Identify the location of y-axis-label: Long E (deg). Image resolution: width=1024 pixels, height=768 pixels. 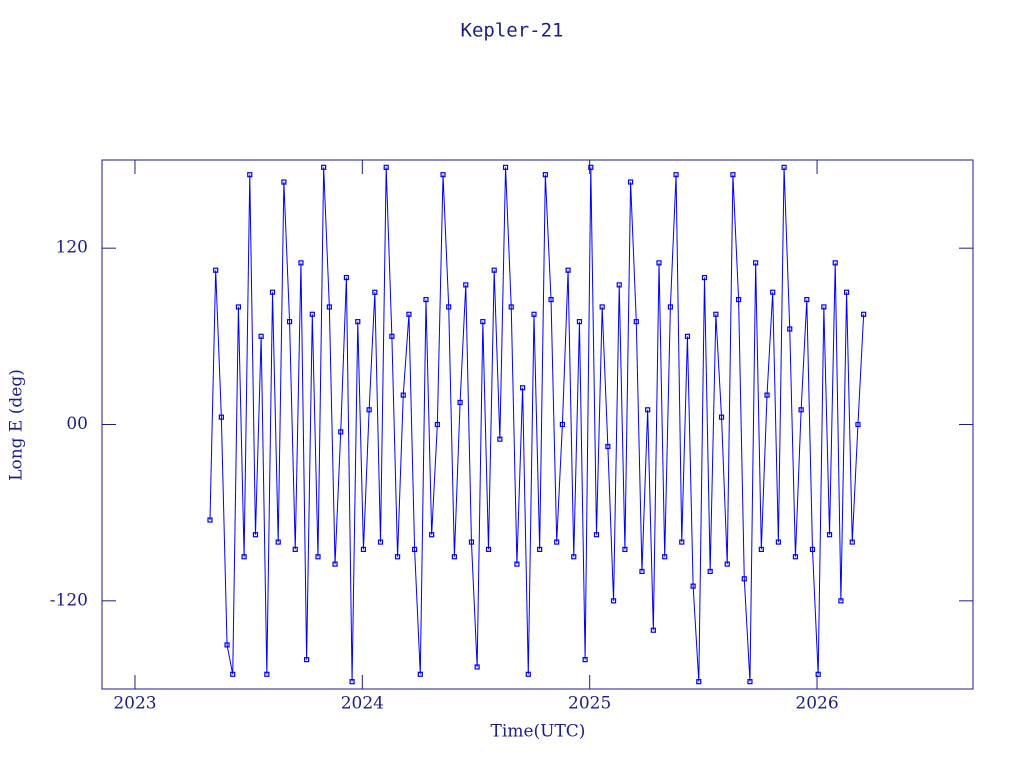
(17, 425).